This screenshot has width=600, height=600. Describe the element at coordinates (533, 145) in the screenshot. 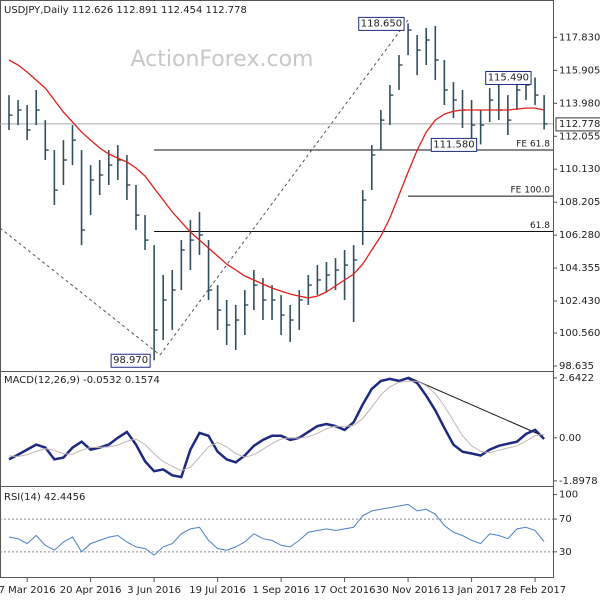

I see `fib-level-label: FE 61.8` at that location.